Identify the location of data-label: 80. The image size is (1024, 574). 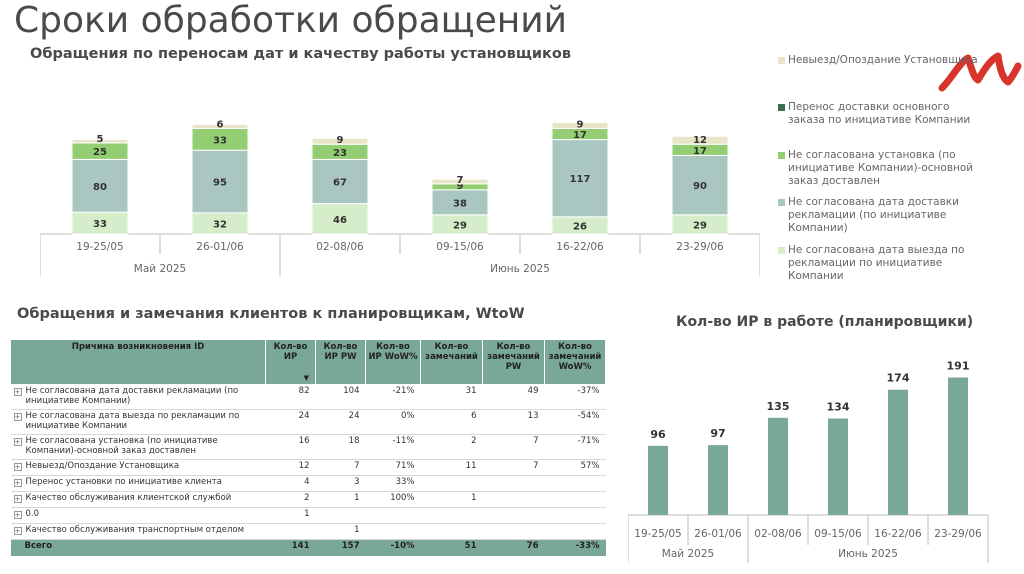
(100, 187).